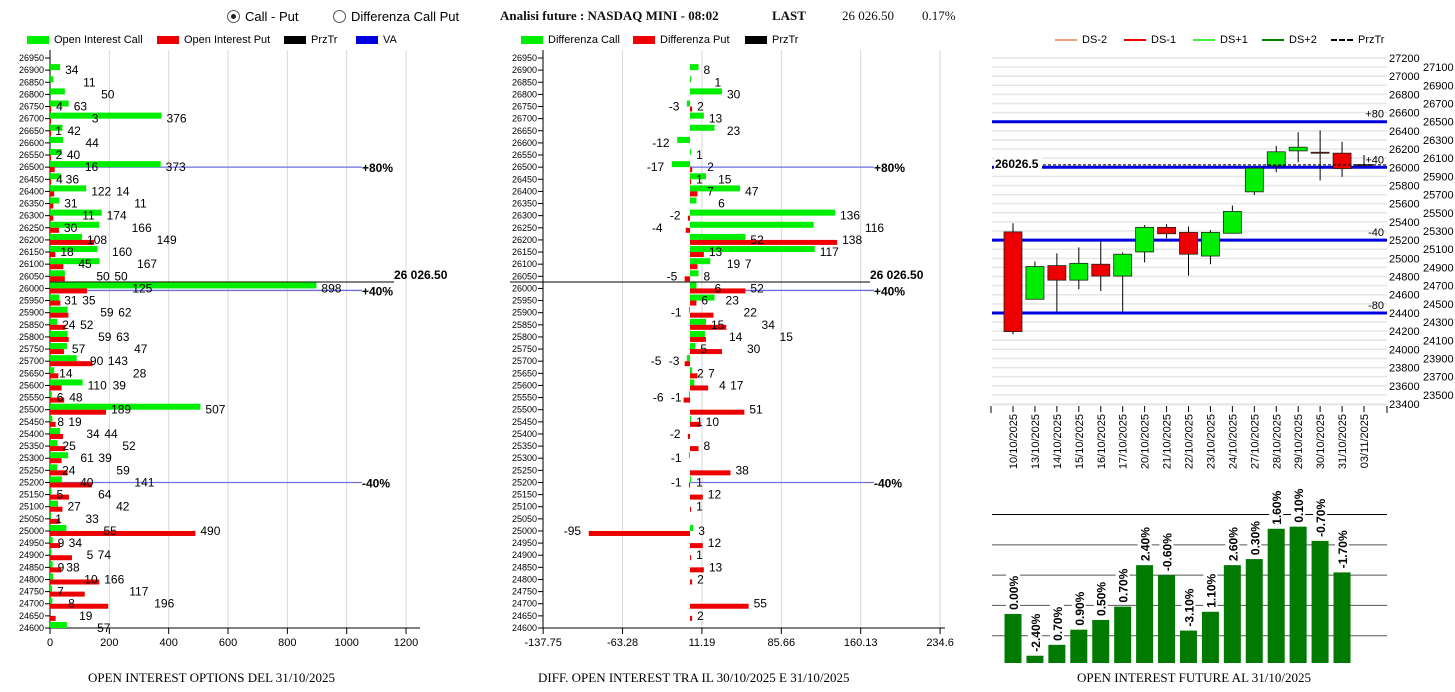  I want to click on date-label: 17/10/2025, so click(1124, 441).